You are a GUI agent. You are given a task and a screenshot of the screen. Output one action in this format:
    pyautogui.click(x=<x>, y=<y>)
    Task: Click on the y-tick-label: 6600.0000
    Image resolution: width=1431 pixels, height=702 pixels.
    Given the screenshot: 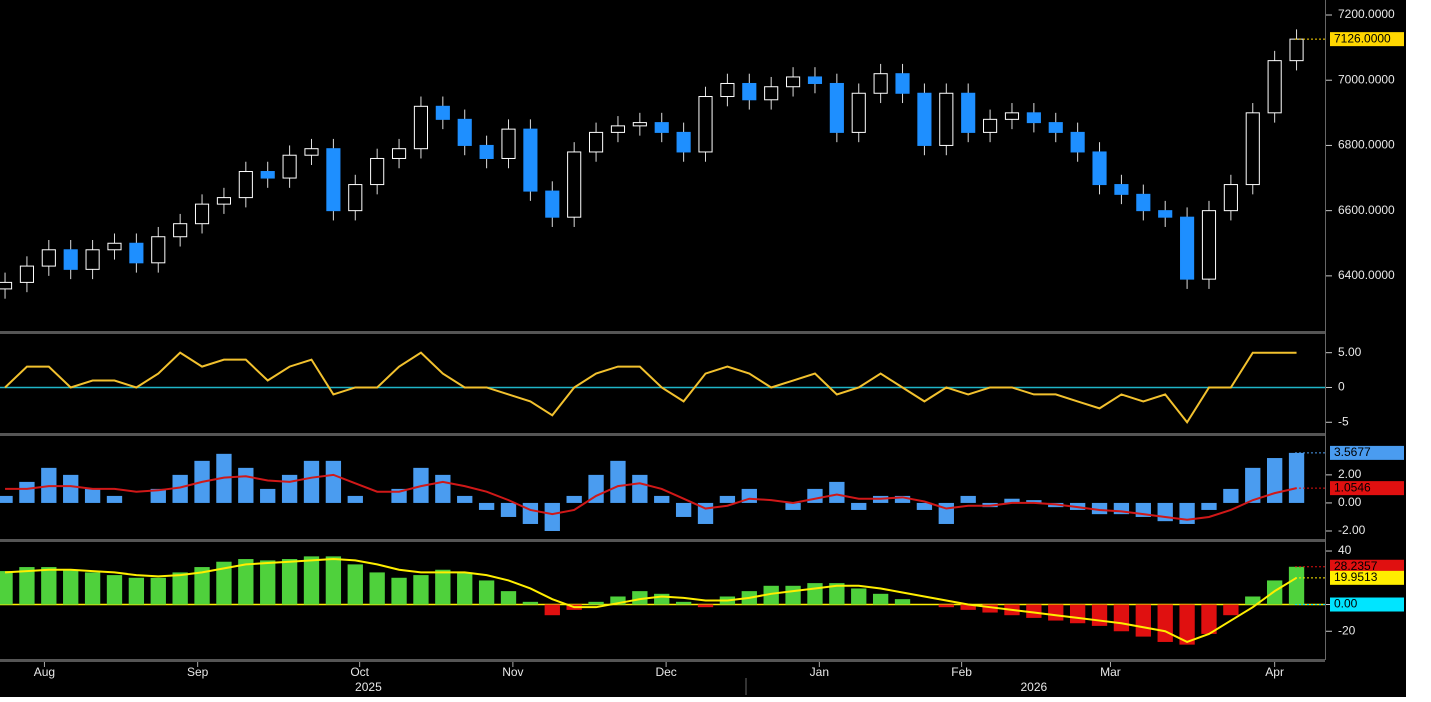 What is the action you would take?
    pyautogui.click(x=1366, y=210)
    